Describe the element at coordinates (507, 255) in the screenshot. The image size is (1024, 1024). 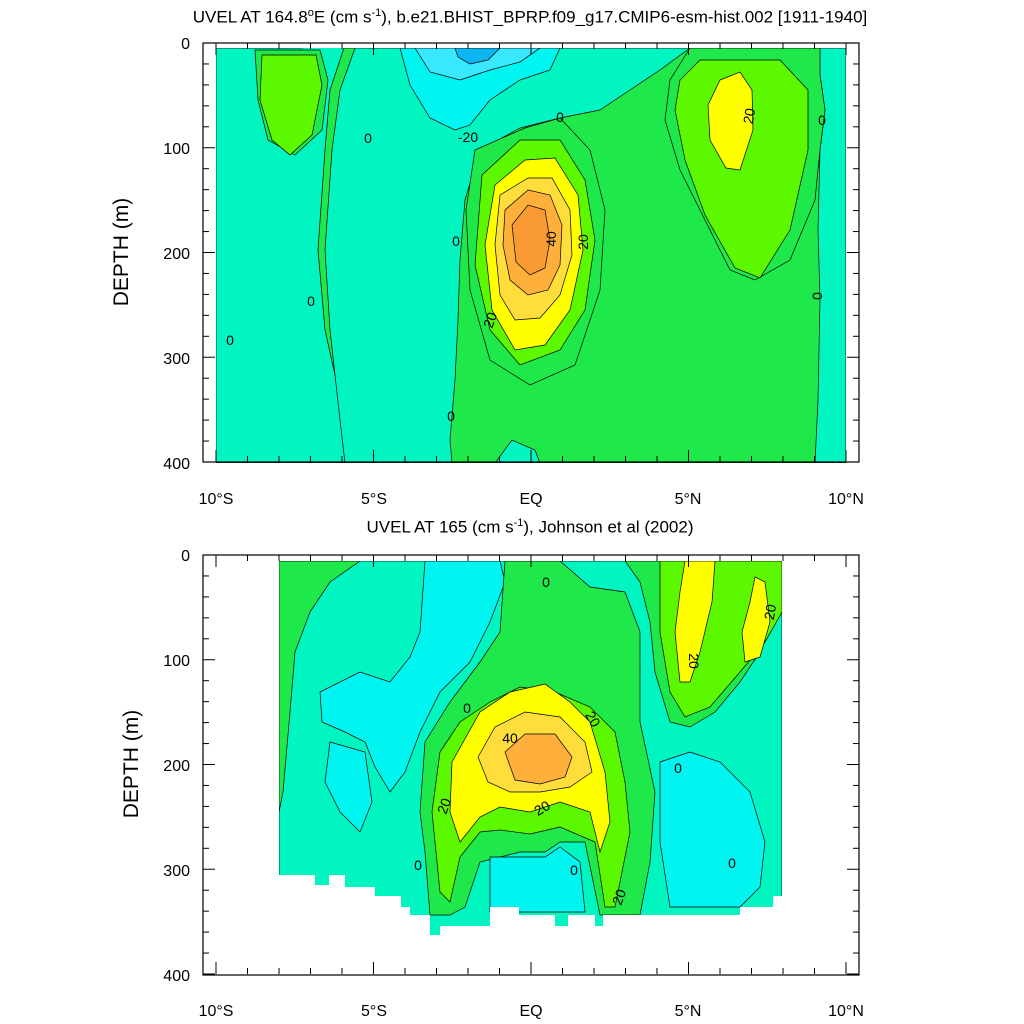
I see `region-level-0-north` at that location.